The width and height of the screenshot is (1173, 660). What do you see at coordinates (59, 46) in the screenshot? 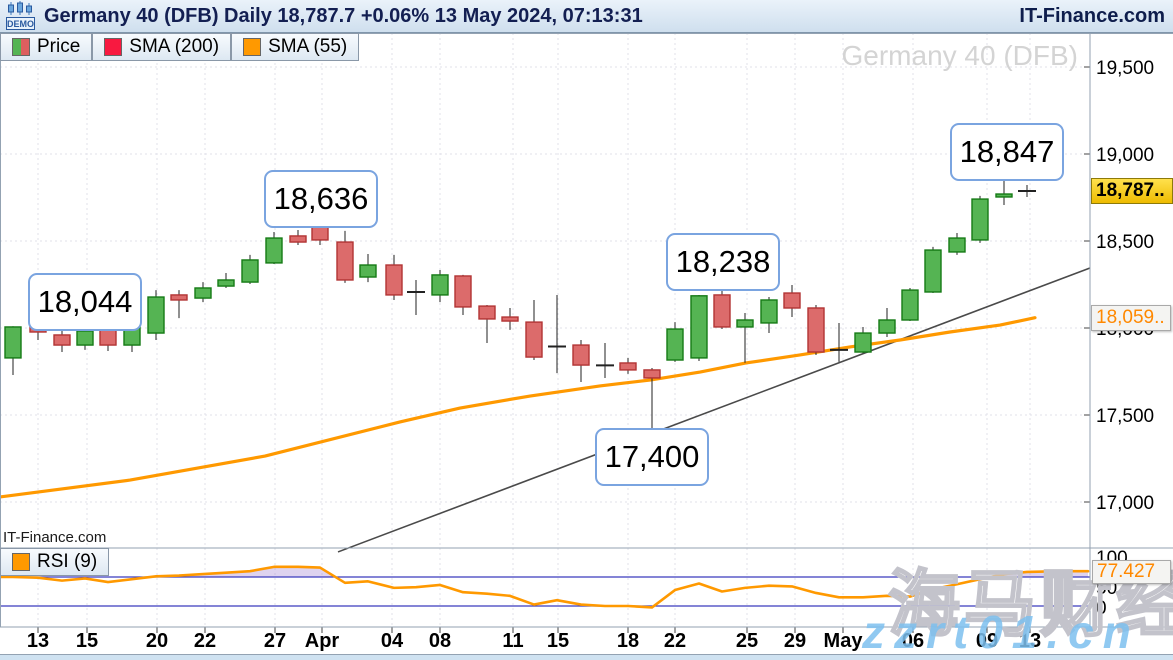
I see `legend-price-label: Price` at bounding box center [59, 46].